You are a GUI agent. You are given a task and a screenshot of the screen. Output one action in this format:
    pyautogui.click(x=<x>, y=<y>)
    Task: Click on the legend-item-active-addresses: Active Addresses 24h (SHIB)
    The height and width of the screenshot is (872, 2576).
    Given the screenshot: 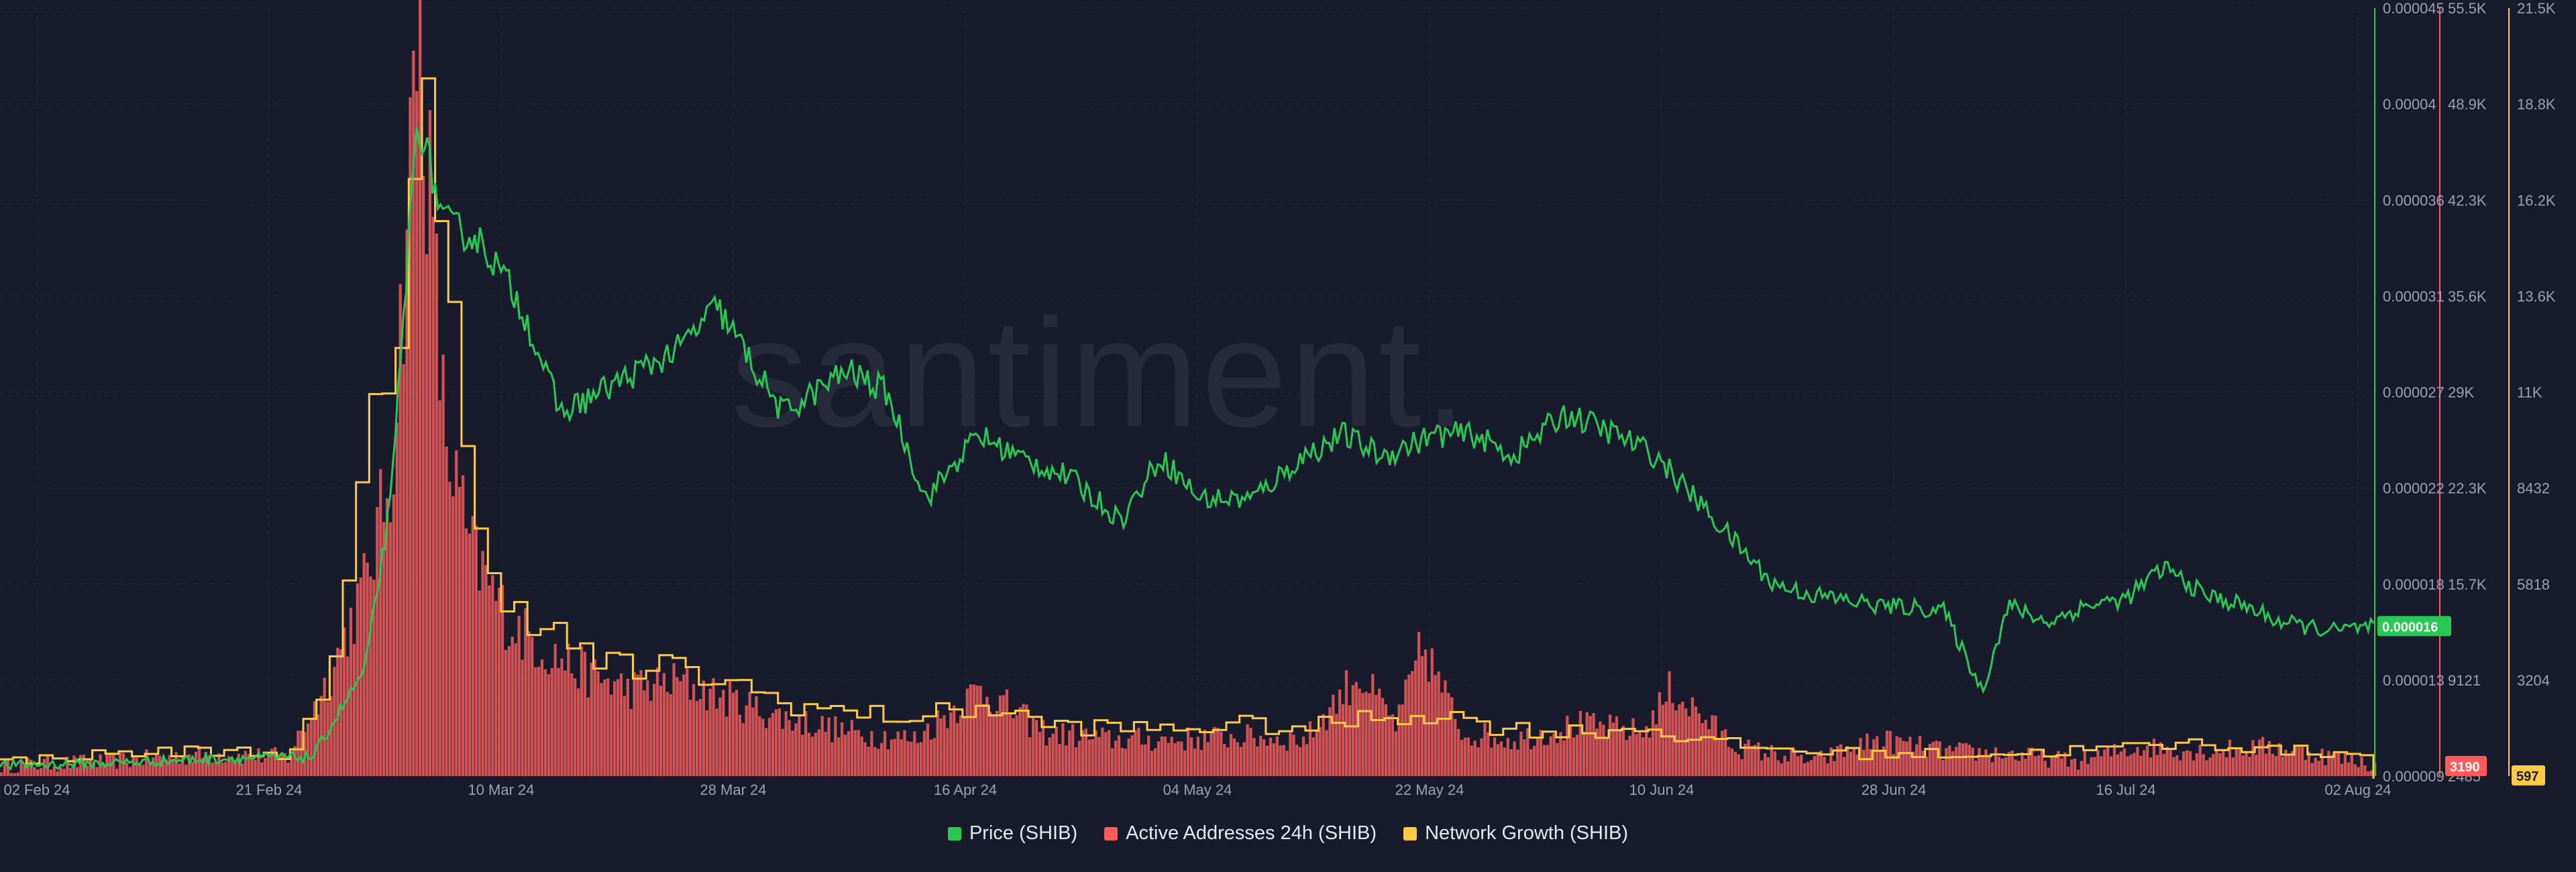 What is the action you would take?
    pyautogui.click(x=1240, y=833)
    